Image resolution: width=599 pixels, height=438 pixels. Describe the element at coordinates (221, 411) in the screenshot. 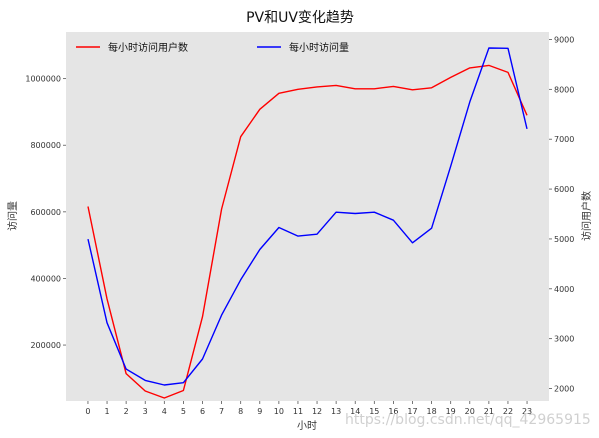

I see `x-tick-label: 7` at that location.